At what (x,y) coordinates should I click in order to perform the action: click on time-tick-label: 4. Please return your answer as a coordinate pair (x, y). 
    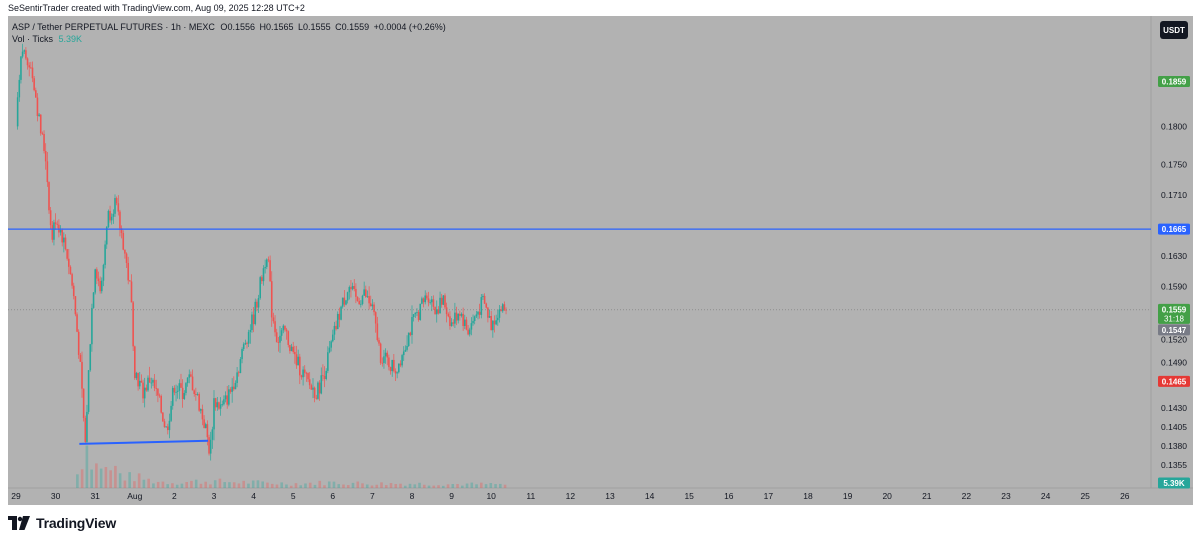
    Looking at the image, I should click on (253, 496).